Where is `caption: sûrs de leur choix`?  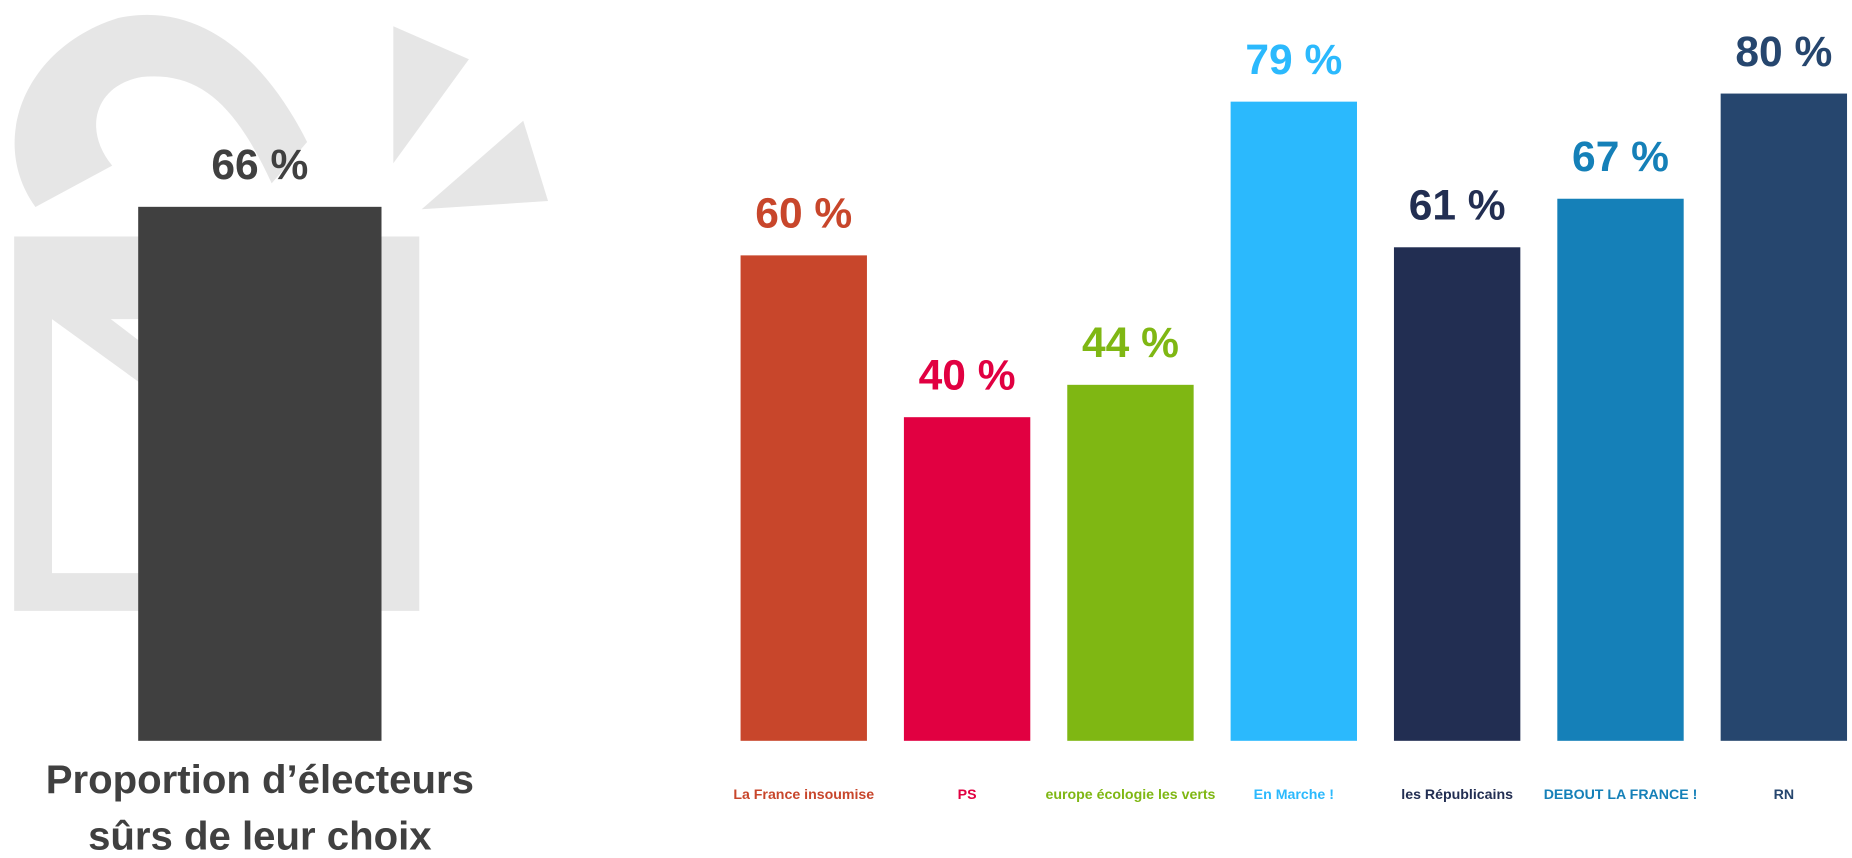
caption: sûrs de leur choix is located at coordinates (260, 835).